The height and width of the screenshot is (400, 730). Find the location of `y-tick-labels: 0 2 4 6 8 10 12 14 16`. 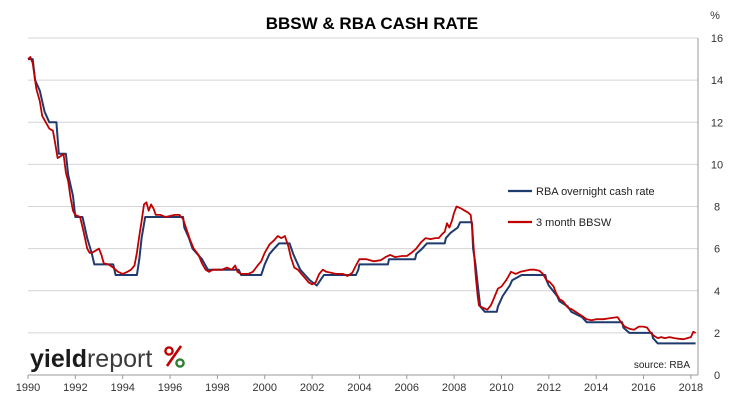

y-tick-labels: 0 2 4 6 8 10 12 14 16 is located at coordinates (717, 207).